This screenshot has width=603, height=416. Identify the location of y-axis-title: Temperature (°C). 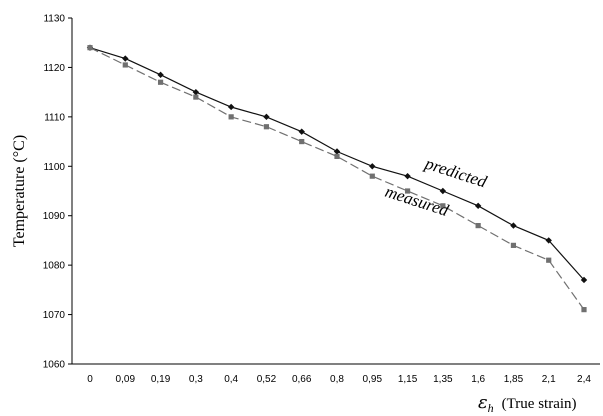
(19, 191).